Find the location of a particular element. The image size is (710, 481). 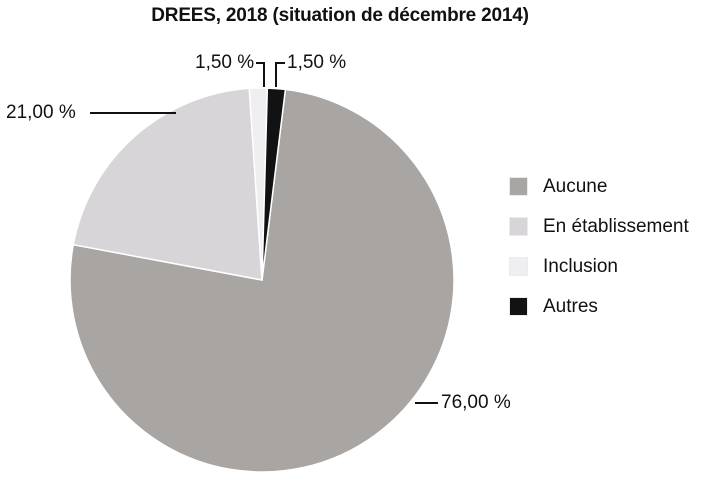

legend-swatch-inclusion is located at coordinates (518, 266).